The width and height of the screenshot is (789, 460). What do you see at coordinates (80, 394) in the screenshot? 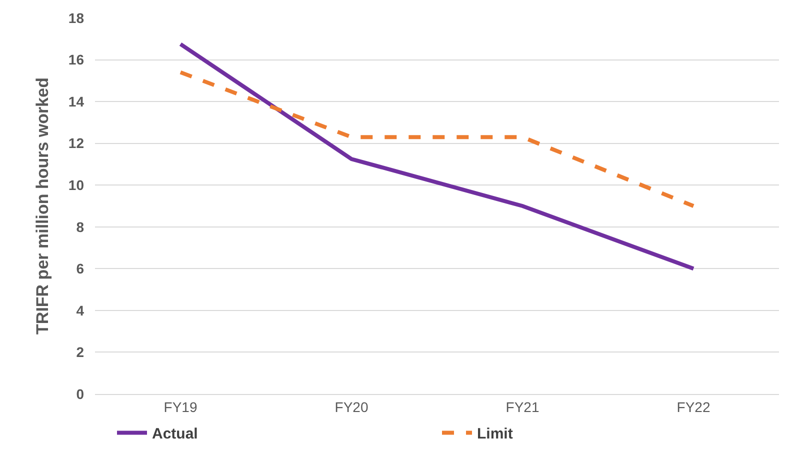
I see `y-tick-label: 0` at bounding box center [80, 394].